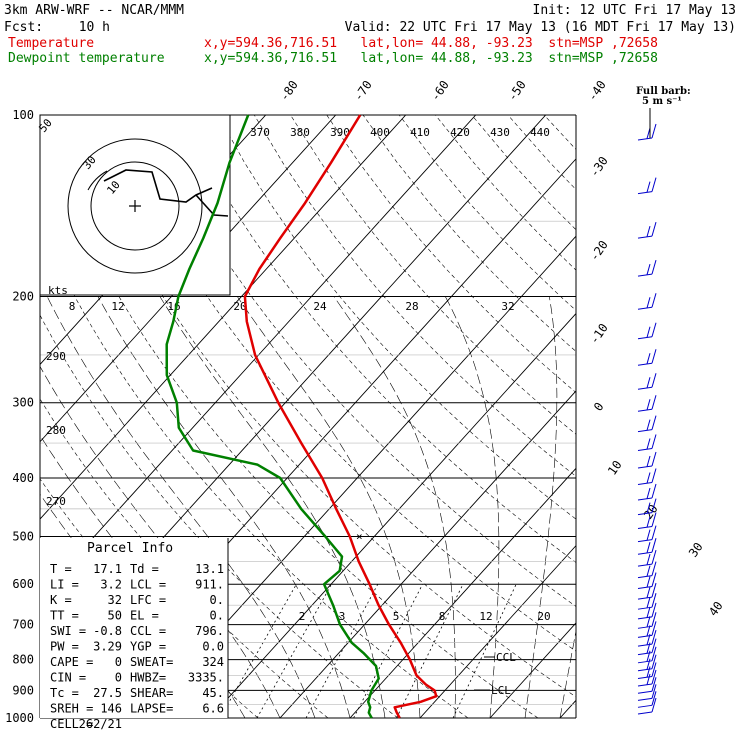  I want to click on mixing-ratio-label: 8, so click(442, 616).